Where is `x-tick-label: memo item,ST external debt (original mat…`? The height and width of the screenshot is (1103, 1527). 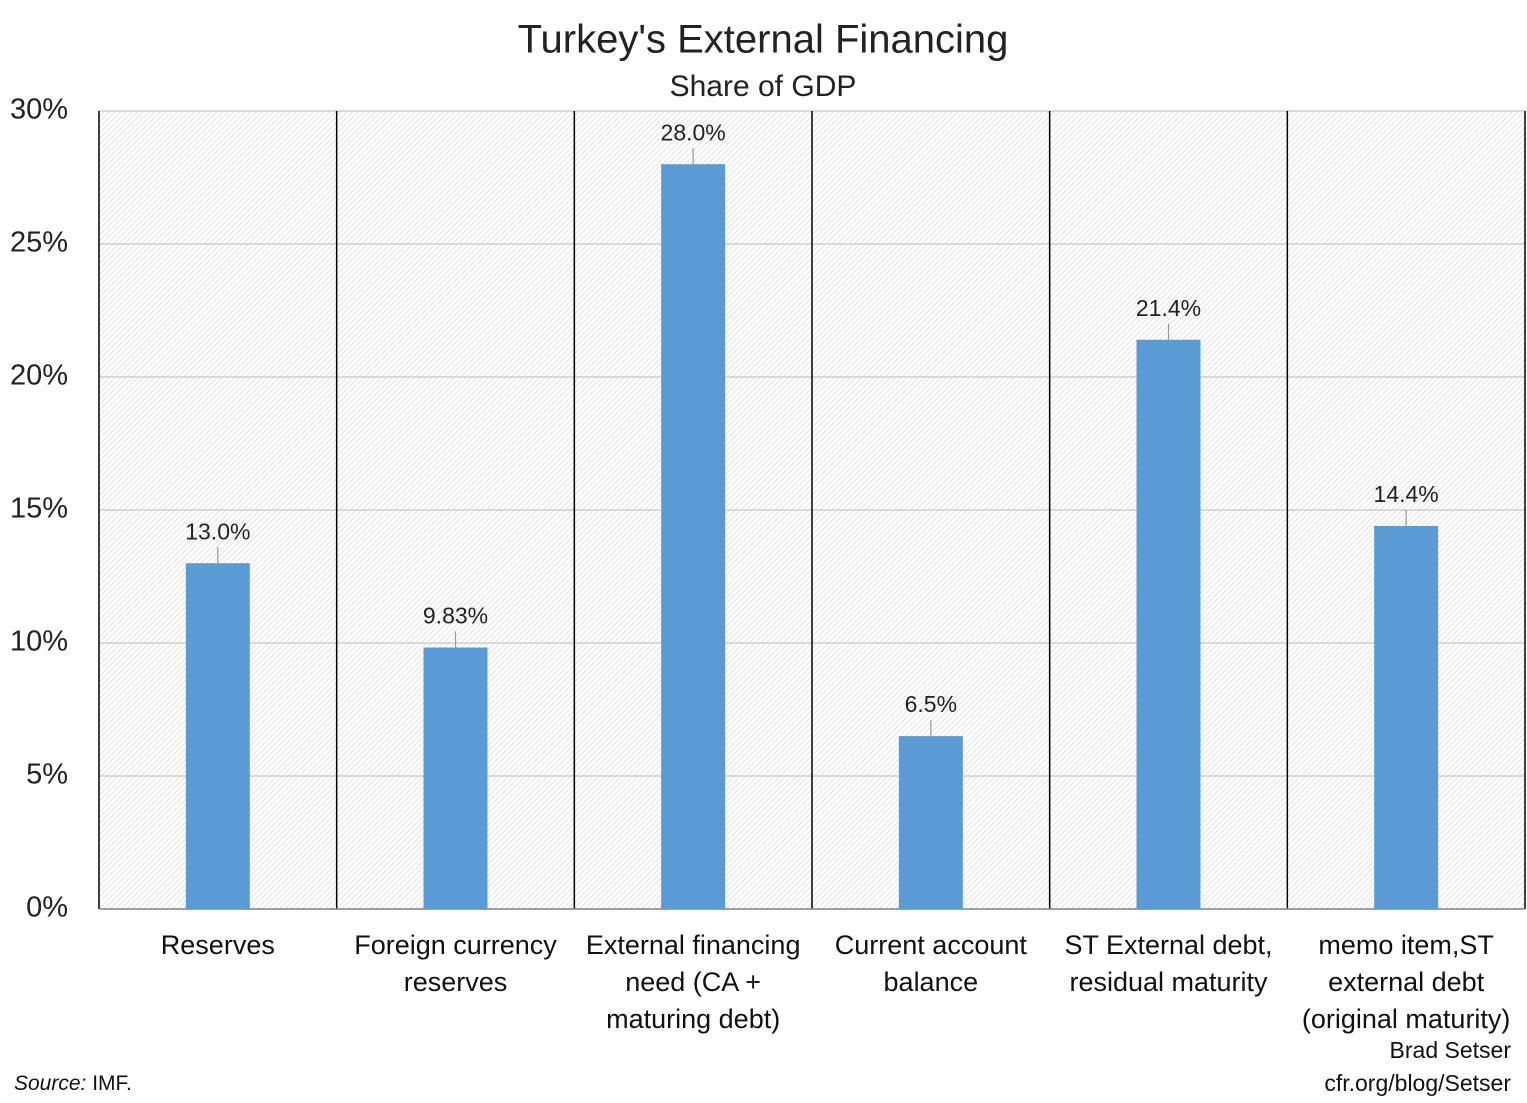
x-tick-label: memo item,ST external debt (original mat… is located at coordinates (1406, 982).